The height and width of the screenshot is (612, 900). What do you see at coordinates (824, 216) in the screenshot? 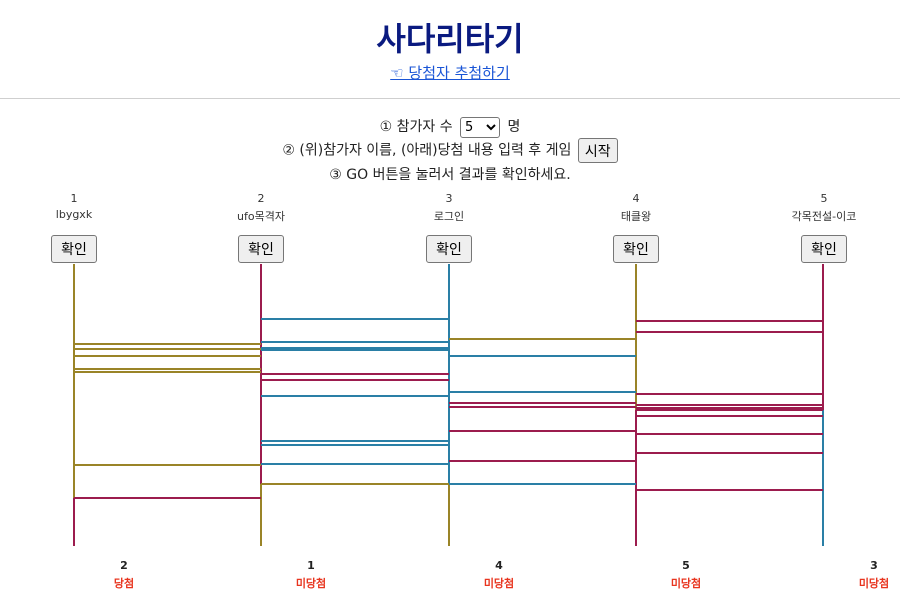
I see `participant-name: 각목전설-이코` at bounding box center [824, 216].